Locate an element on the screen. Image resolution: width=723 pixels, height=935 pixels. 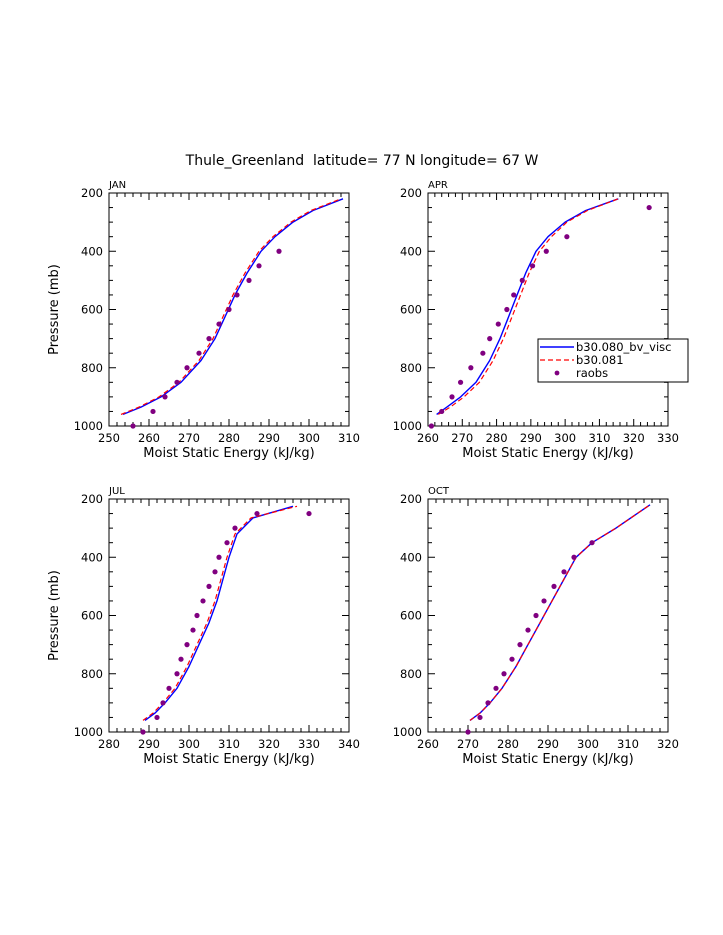
x-tick-label-jul: 300 is located at coordinates (189, 744).